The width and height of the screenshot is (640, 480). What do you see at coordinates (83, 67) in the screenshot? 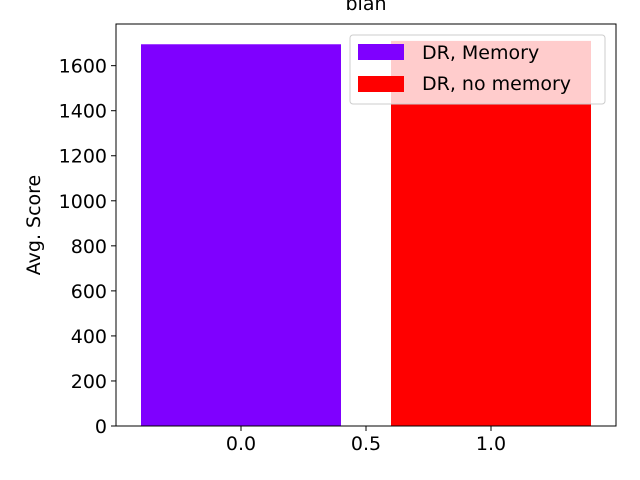
I see `y-tick-label: 1600` at bounding box center [83, 67].